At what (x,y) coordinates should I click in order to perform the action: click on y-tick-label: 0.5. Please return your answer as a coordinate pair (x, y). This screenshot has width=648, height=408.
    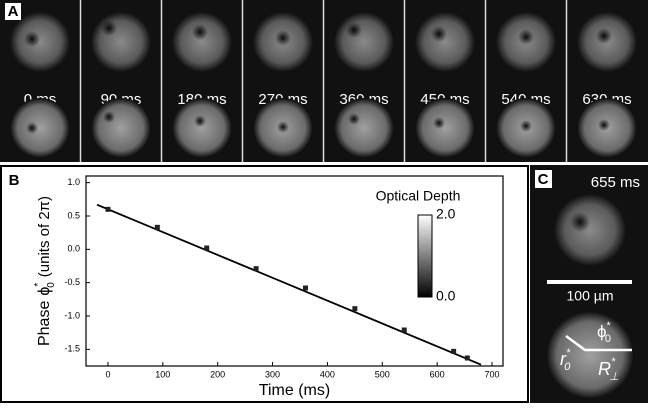
    Looking at the image, I should click on (73, 215).